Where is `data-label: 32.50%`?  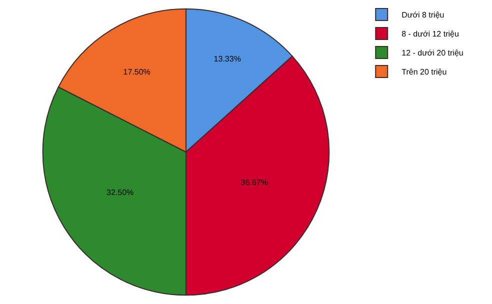 data-label: 32.50% is located at coordinates (120, 192).